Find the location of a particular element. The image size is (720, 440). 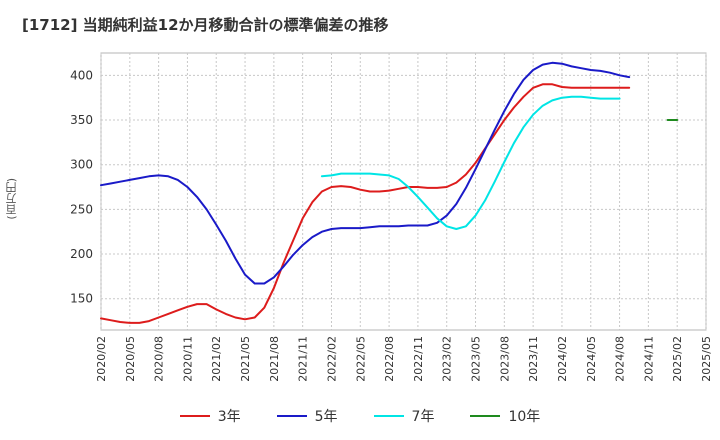

x-tick-label: 2022/05 is located at coordinates (360, 359).